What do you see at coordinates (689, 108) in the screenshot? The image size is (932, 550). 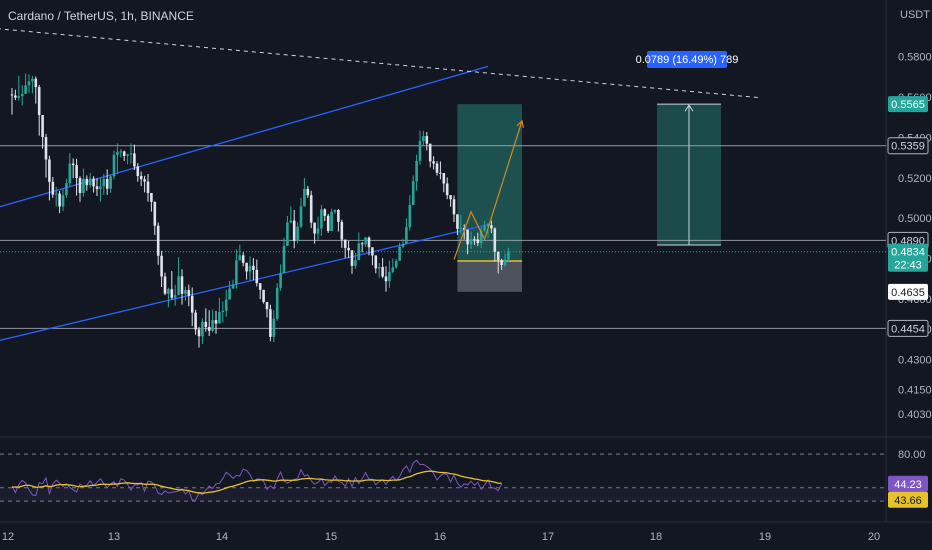 I see `measure-arrow-head` at bounding box center [689, 108].